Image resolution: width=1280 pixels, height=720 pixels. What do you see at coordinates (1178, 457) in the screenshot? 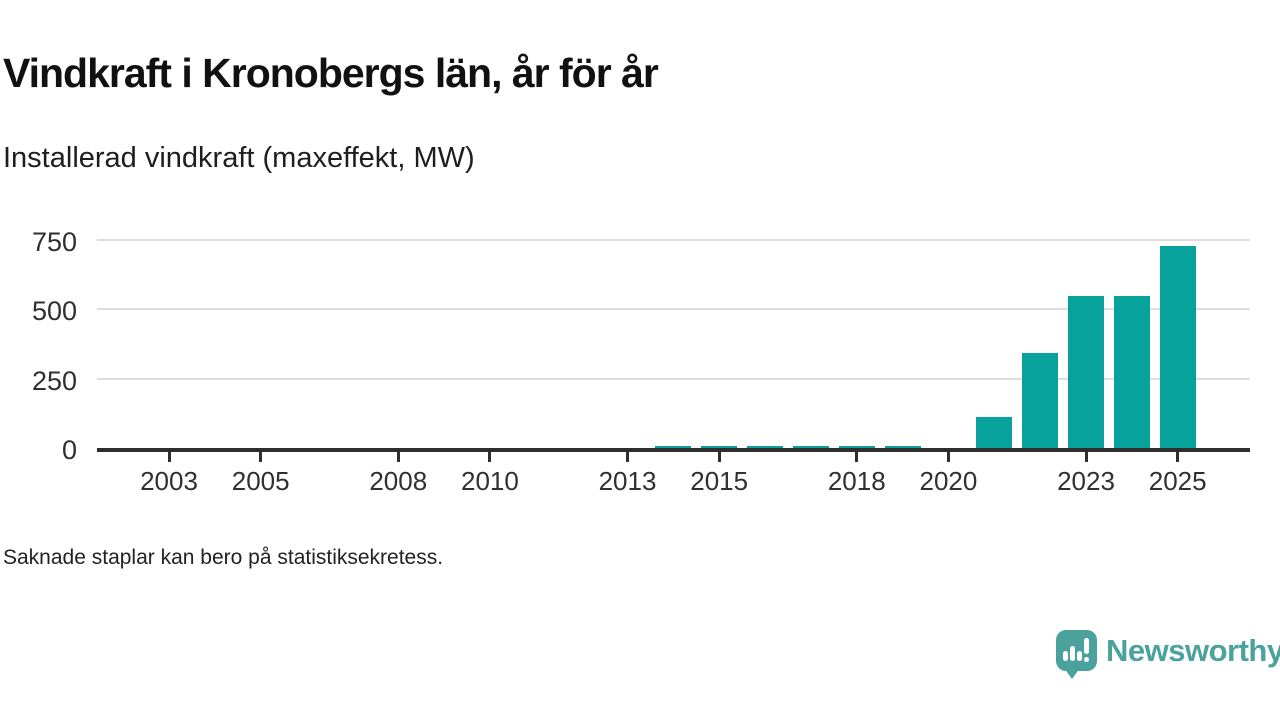
I see `x-tick-2025` at bounding box center [1178, 457].